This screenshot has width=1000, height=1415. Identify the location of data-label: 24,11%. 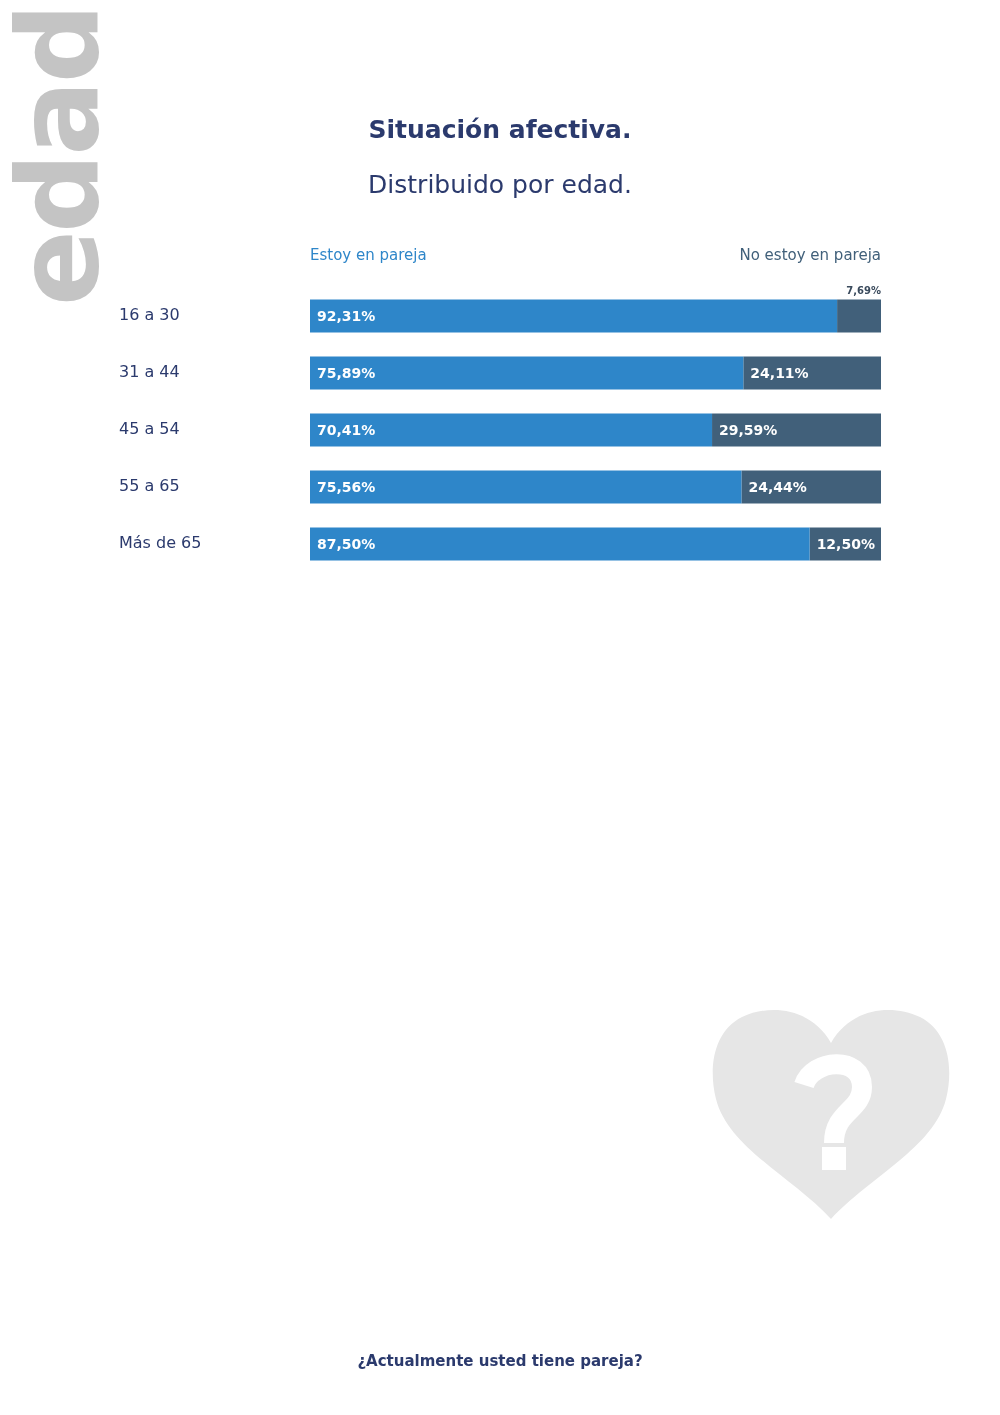
(779, 372).